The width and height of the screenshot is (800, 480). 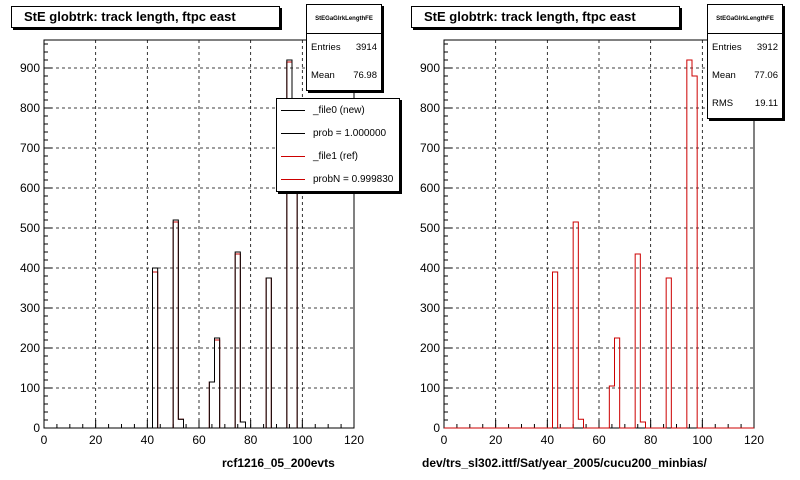 What do you see at coordinates (145, 17) in the screenshot?
I see `left-chart-title: StE globtrk: track length, ftpc east` at bounding box center [145, 17].